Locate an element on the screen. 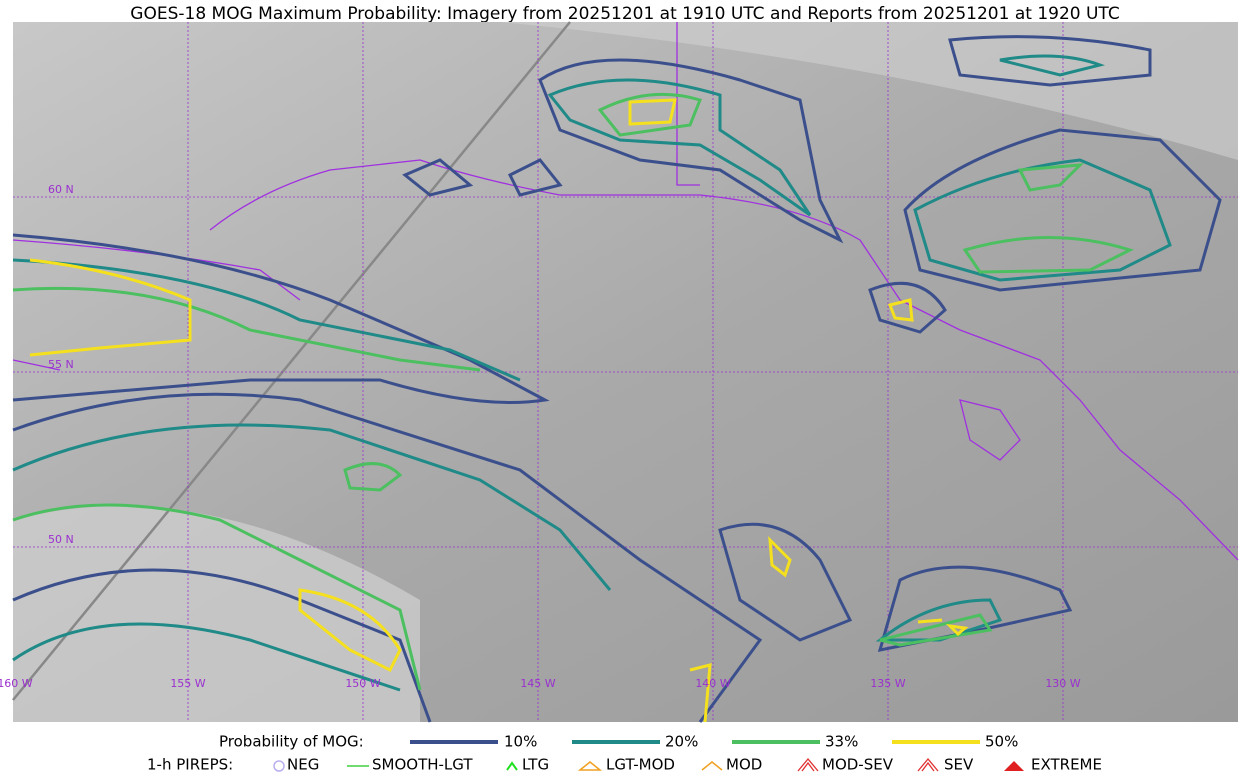 The image size is (1250, 782). legend-label: LTG is located at coordinates (535, 765).